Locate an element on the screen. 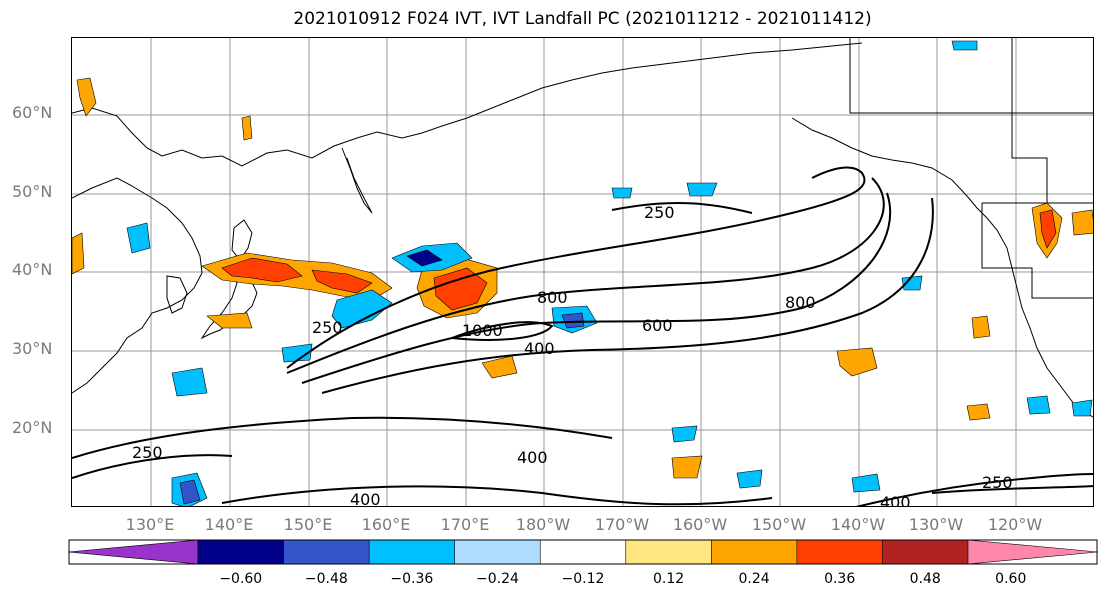 The height and width of the screenshot is (601, 1105). colorbar-tick-label: 0.36 is located at coordinates (840, 579).